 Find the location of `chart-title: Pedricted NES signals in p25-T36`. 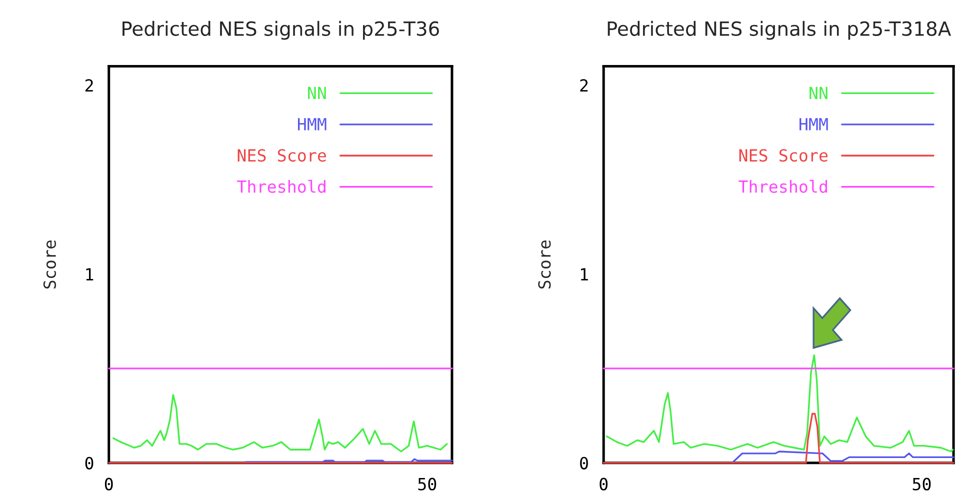

chart-title: Pedricted NES signals in p25-T36 is located at coordinates (280, 30).